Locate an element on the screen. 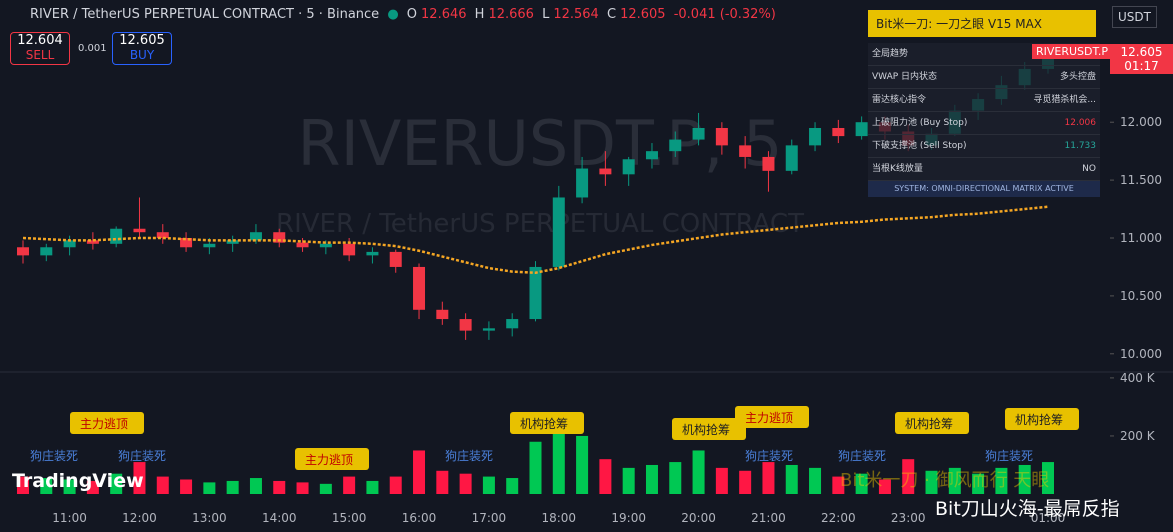 The width and height of the screenshot is (1173, 532). x-tick-label: 19:00 is located at coordinates (628, 518).